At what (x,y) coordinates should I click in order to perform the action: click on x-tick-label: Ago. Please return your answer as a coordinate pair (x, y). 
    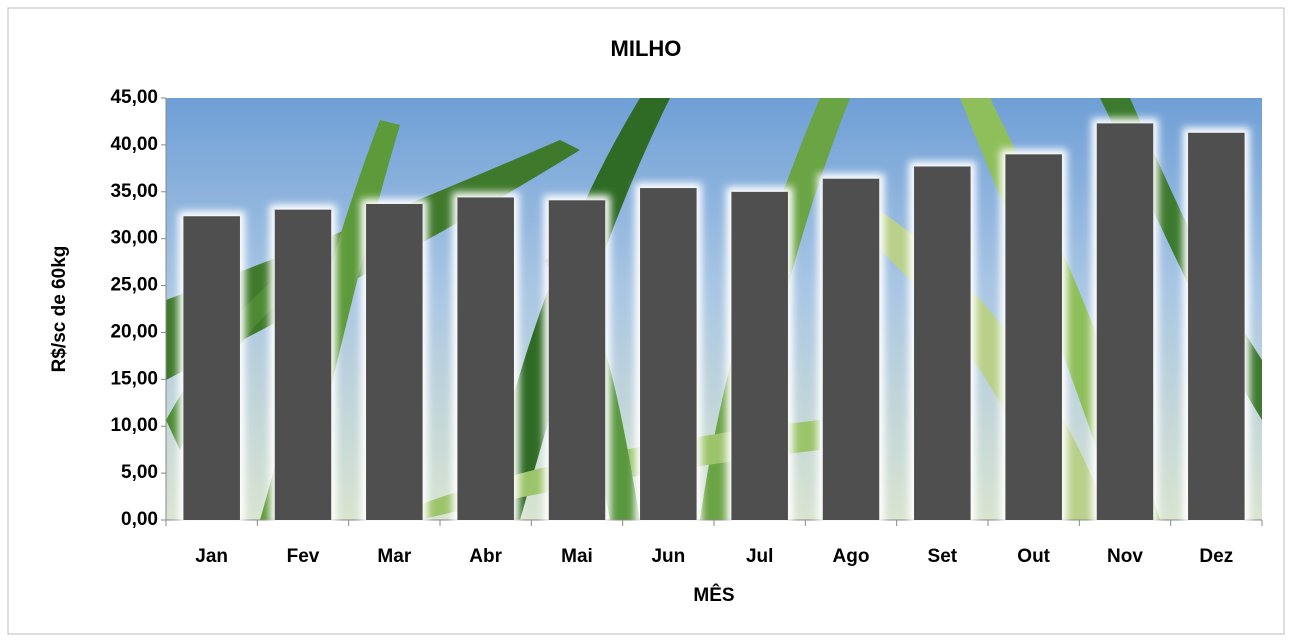
    Looking at the image, I should click on (851, 556).